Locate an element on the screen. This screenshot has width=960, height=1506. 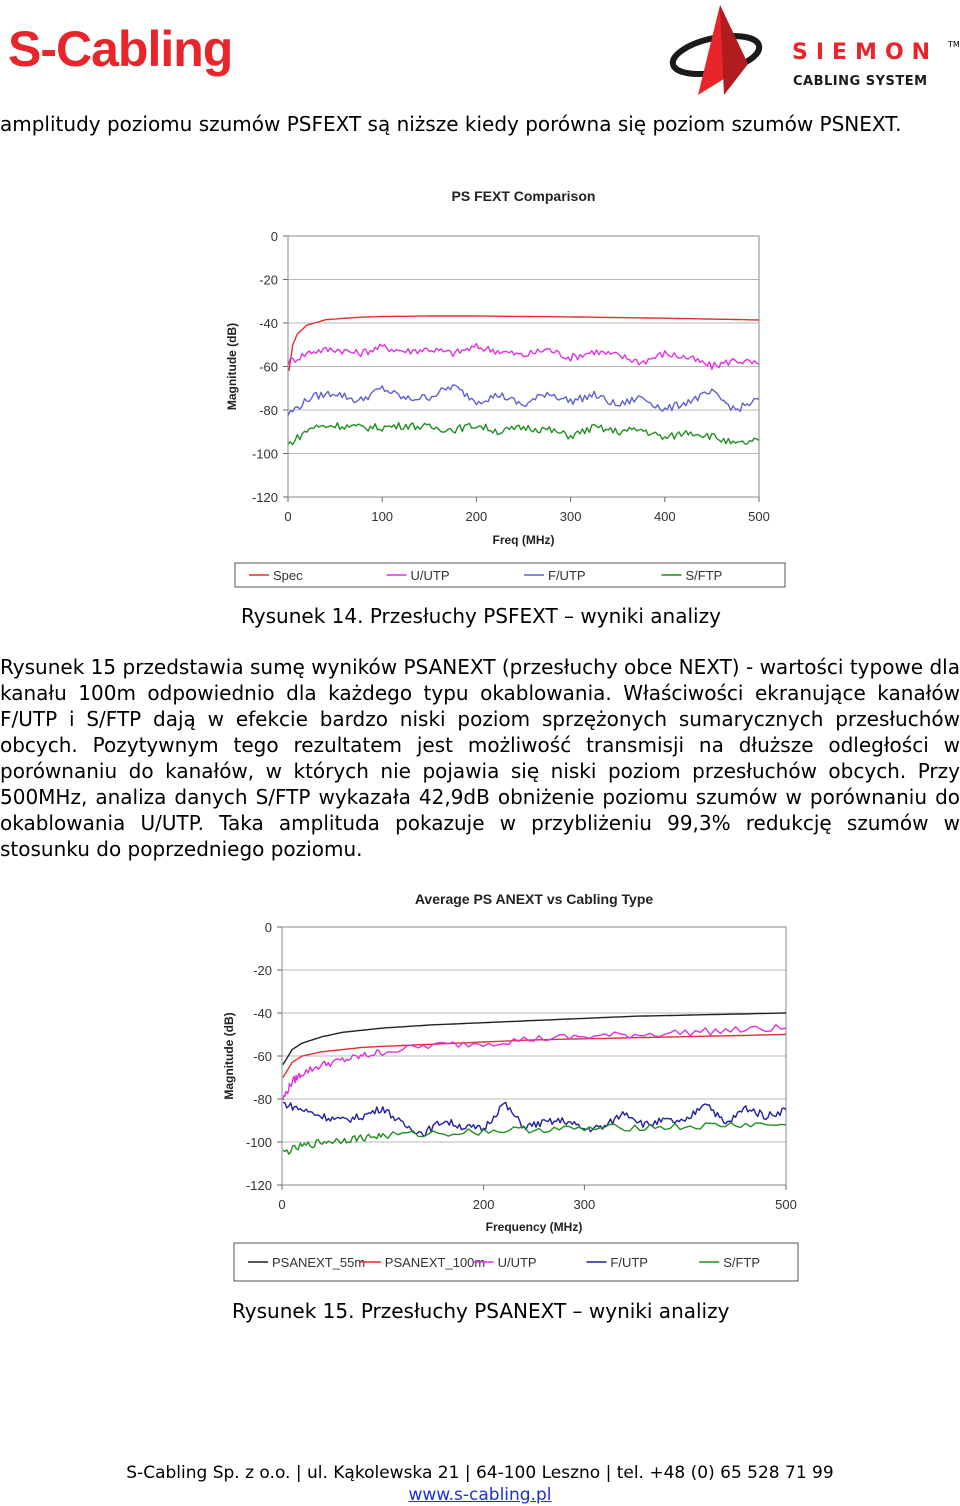
series-line-spec is located at coordinates (524, 343).